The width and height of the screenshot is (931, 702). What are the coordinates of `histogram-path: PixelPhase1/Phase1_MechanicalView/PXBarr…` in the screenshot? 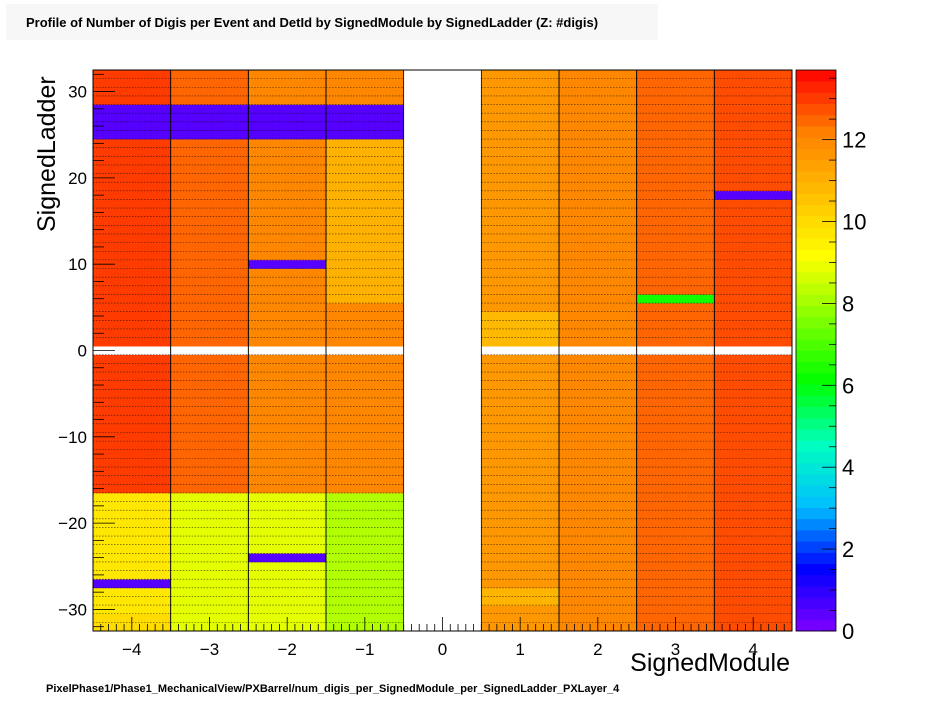 It's located at (333, 689).